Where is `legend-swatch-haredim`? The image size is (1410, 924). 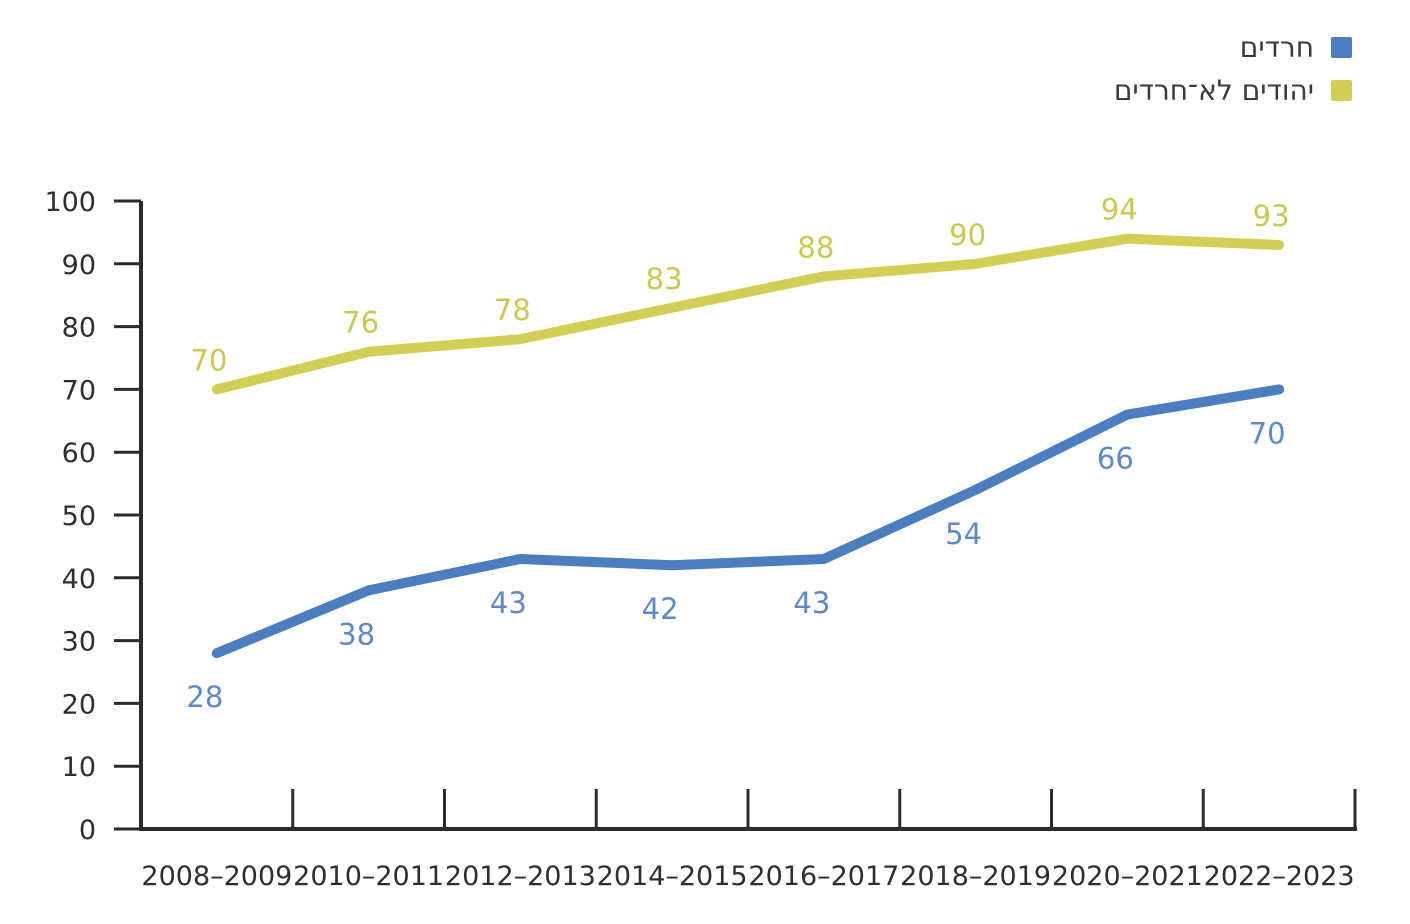 legend-swatch-haredim is located at coordinates (1341, 47).